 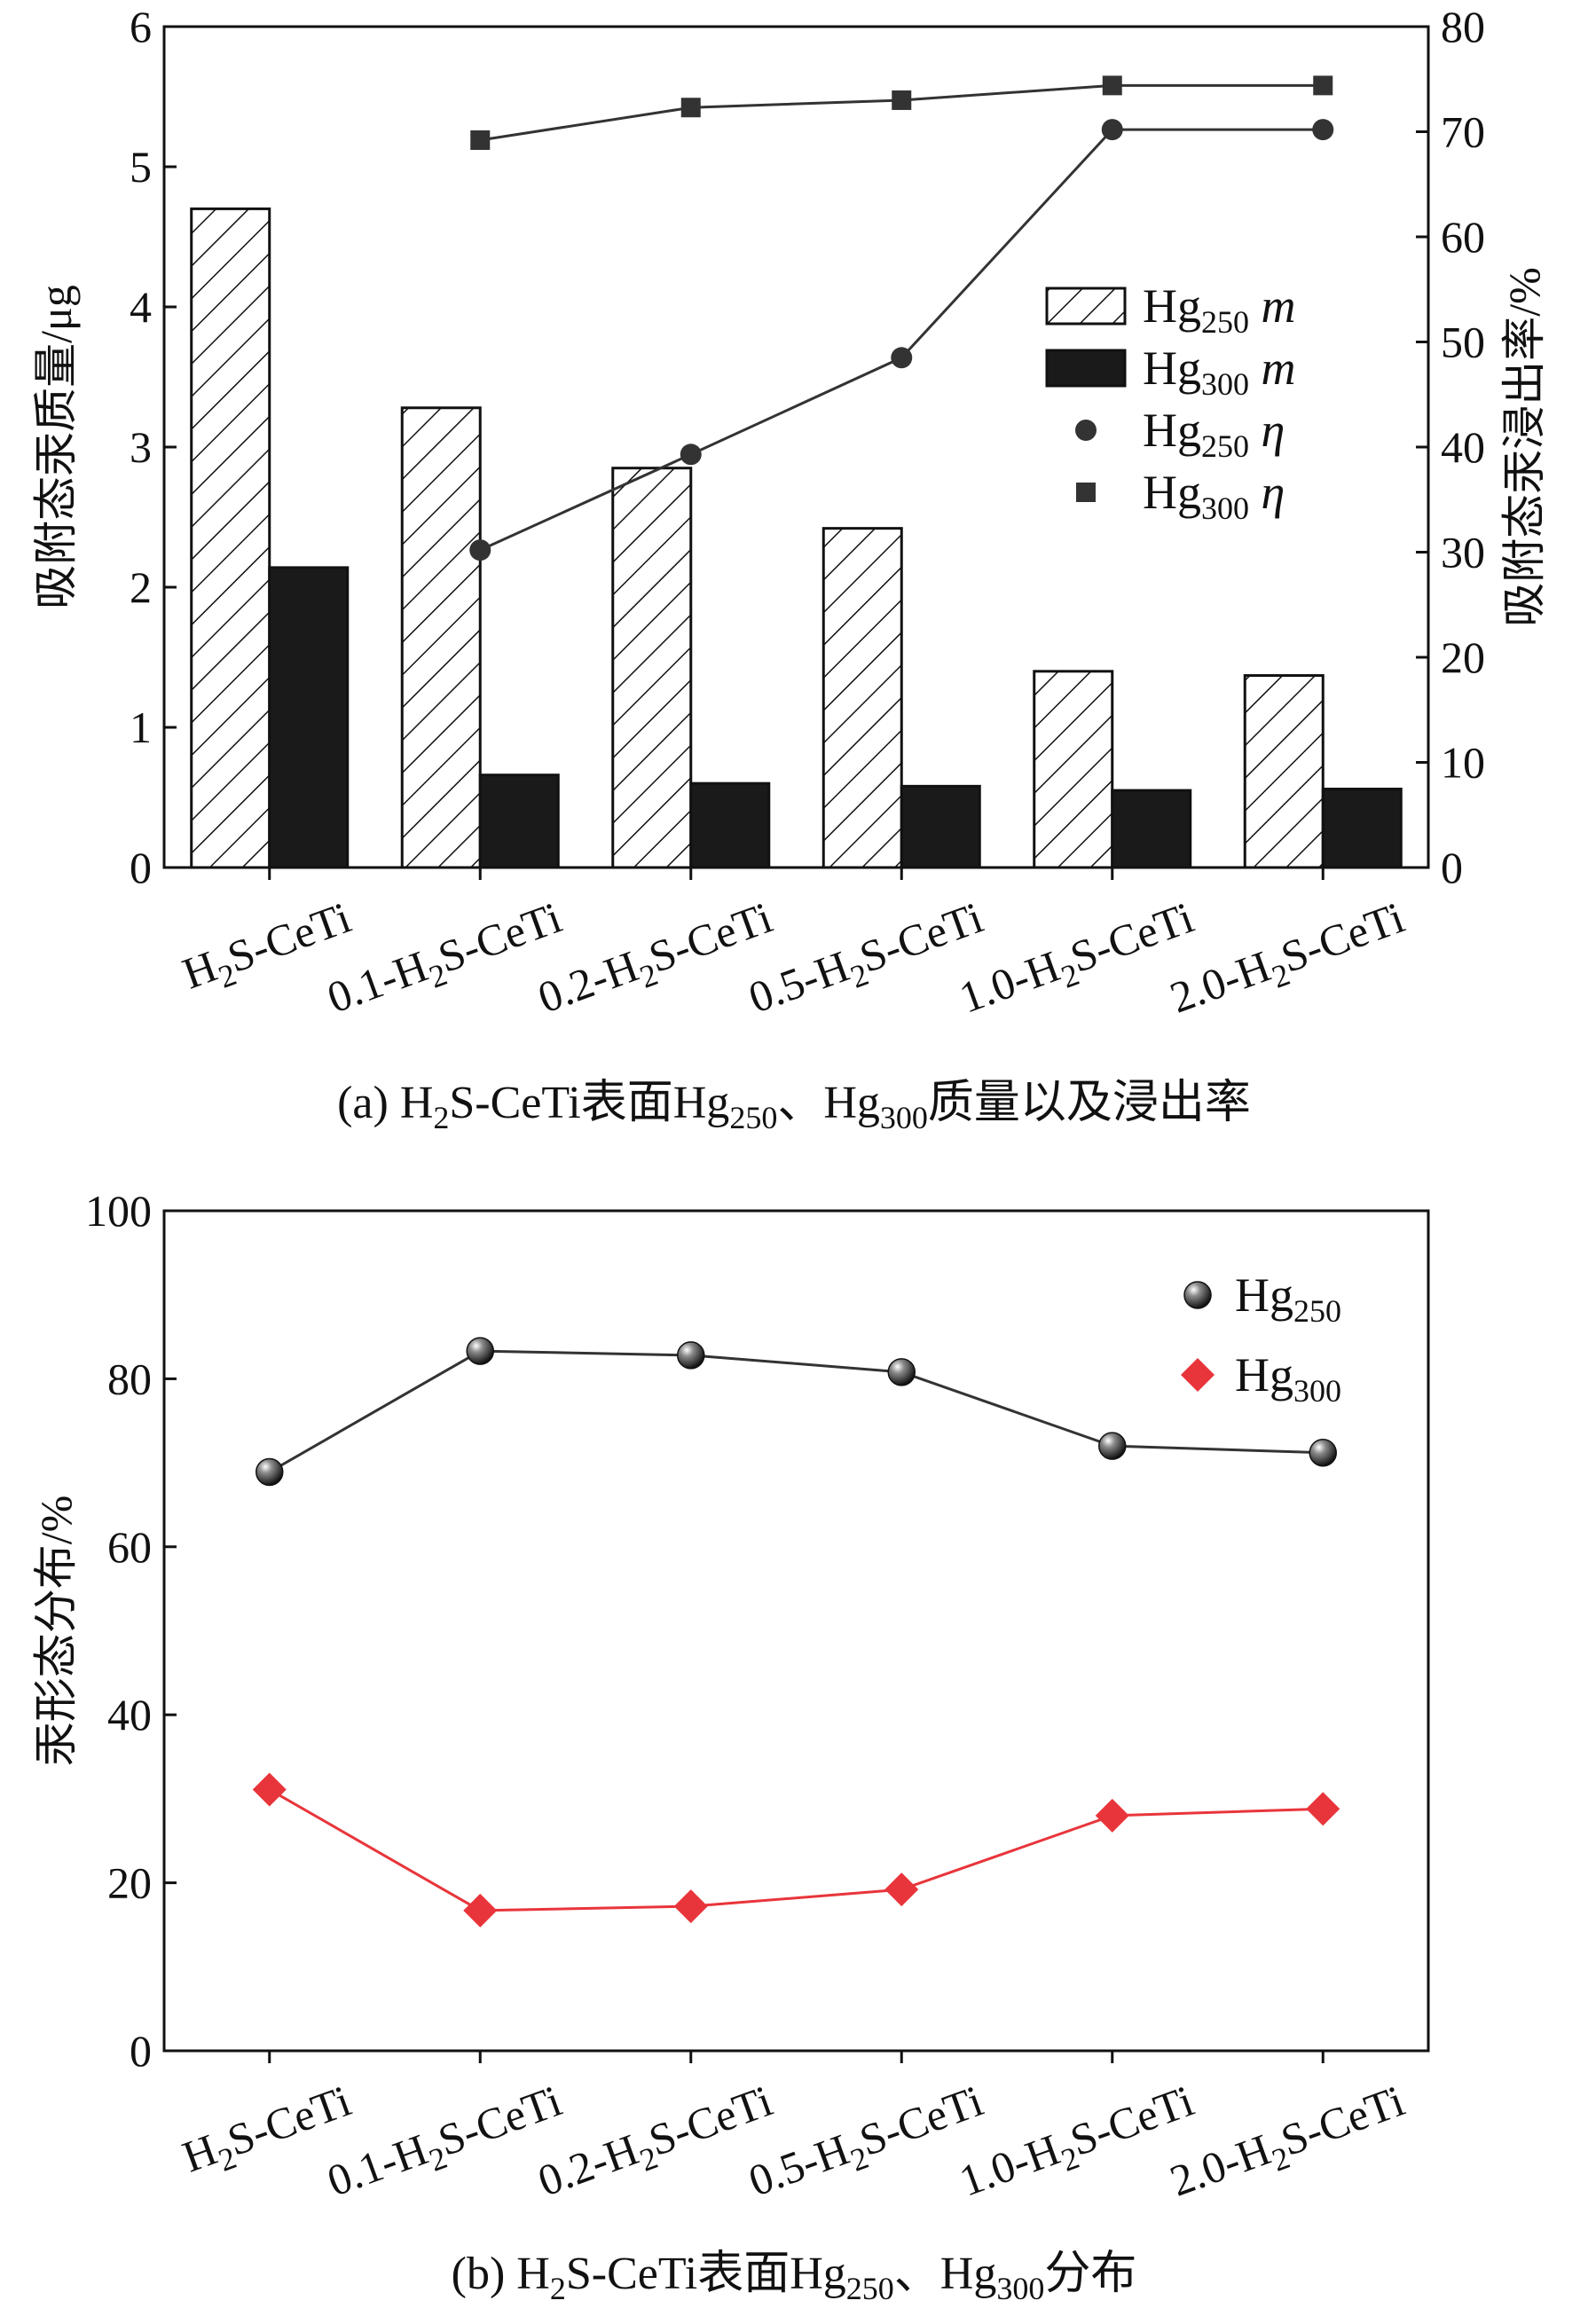 I want to click on y-tick-label-right: 0, so click(x=1452, y=867).